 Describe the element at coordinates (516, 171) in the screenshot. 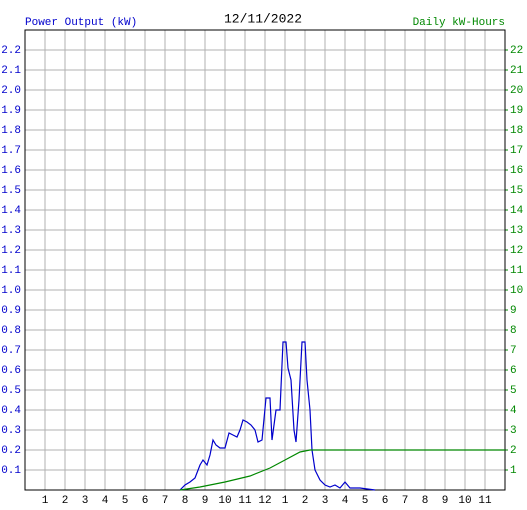

I see `y2-tick-label: 16` at that location.